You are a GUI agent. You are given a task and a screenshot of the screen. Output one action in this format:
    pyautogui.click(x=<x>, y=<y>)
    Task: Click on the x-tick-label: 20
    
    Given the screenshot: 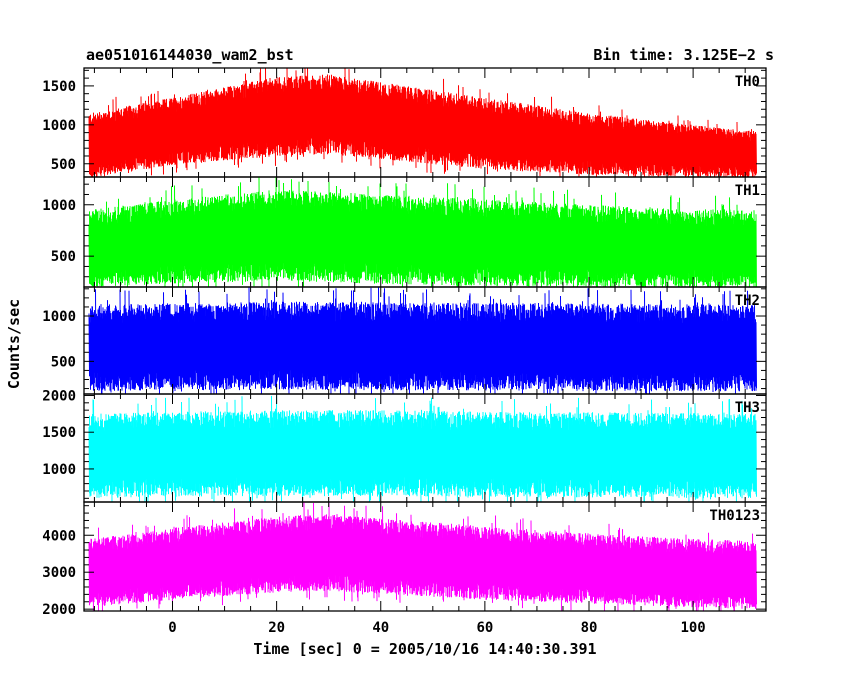 What is the action you would take?
    pyautogui.click(x=276, y=628)
    